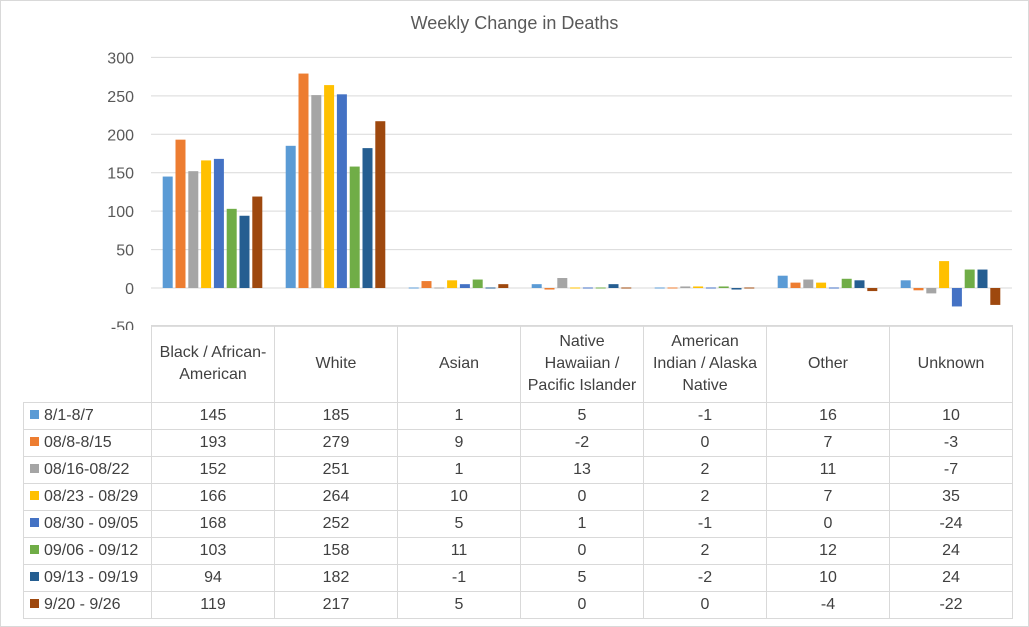  What do you see at coordinates (459, 443) in the screenshot?
I see `data-cell: 9` at bounding box center [459, 443].